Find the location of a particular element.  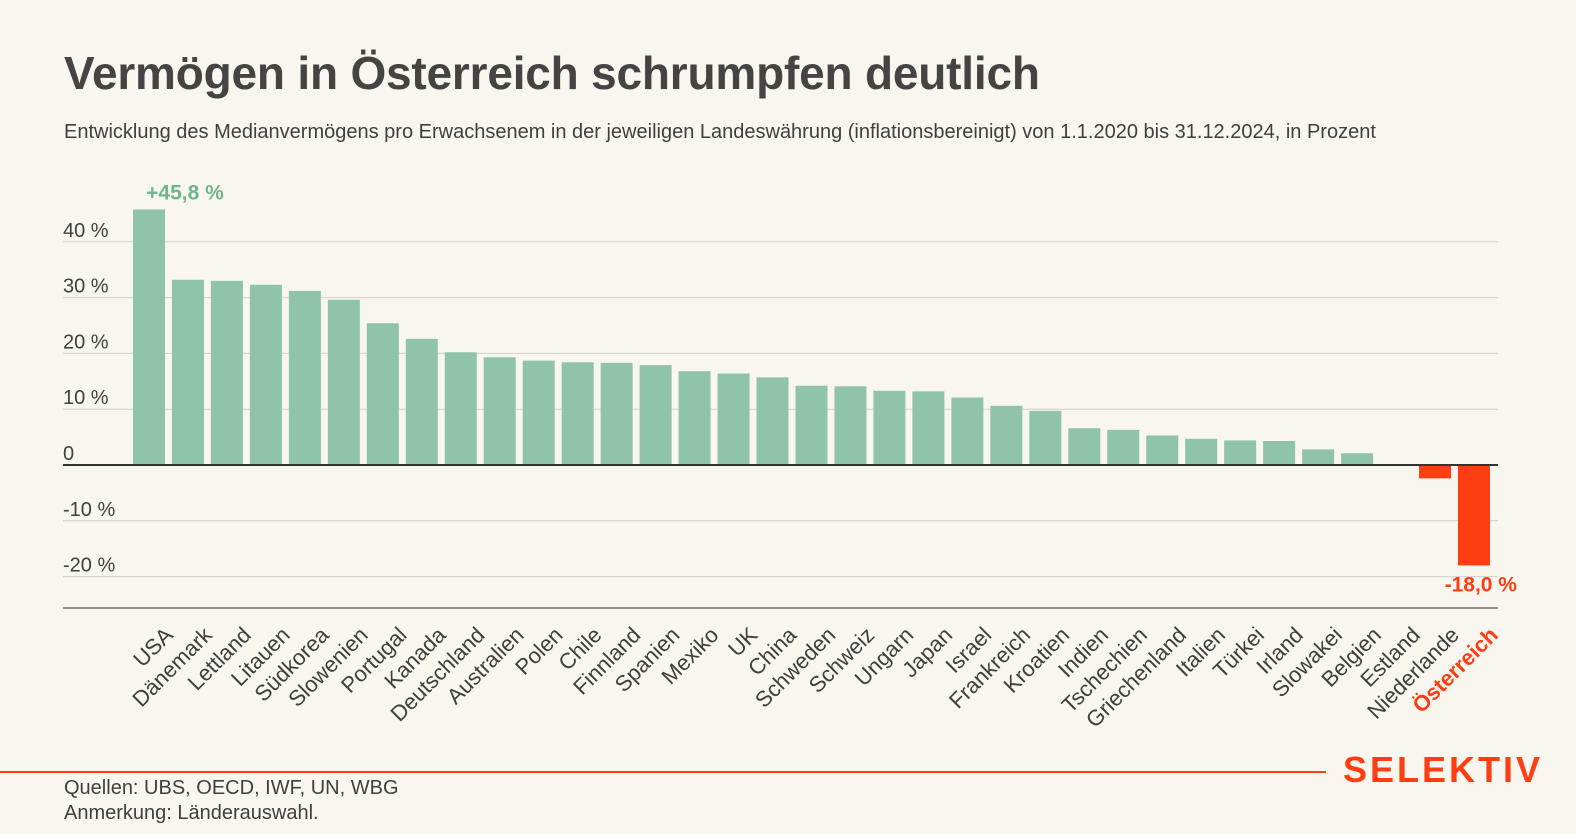

y-tick-label: 20 % is located at coordinates (86, 342).